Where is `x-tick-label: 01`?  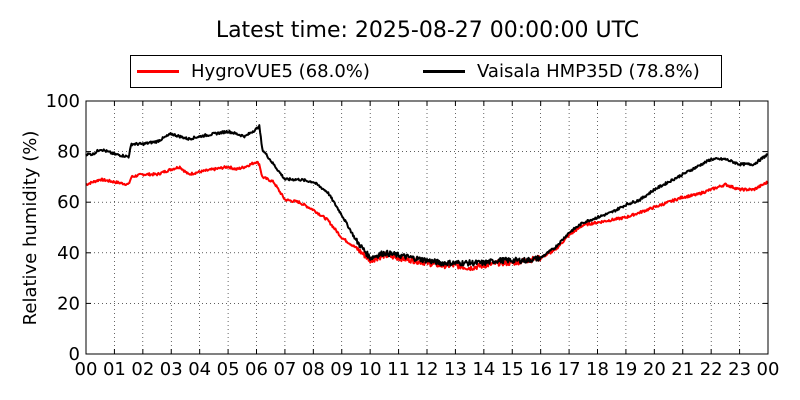
x-tick-label: 01 is located at coordinates (114, 369).